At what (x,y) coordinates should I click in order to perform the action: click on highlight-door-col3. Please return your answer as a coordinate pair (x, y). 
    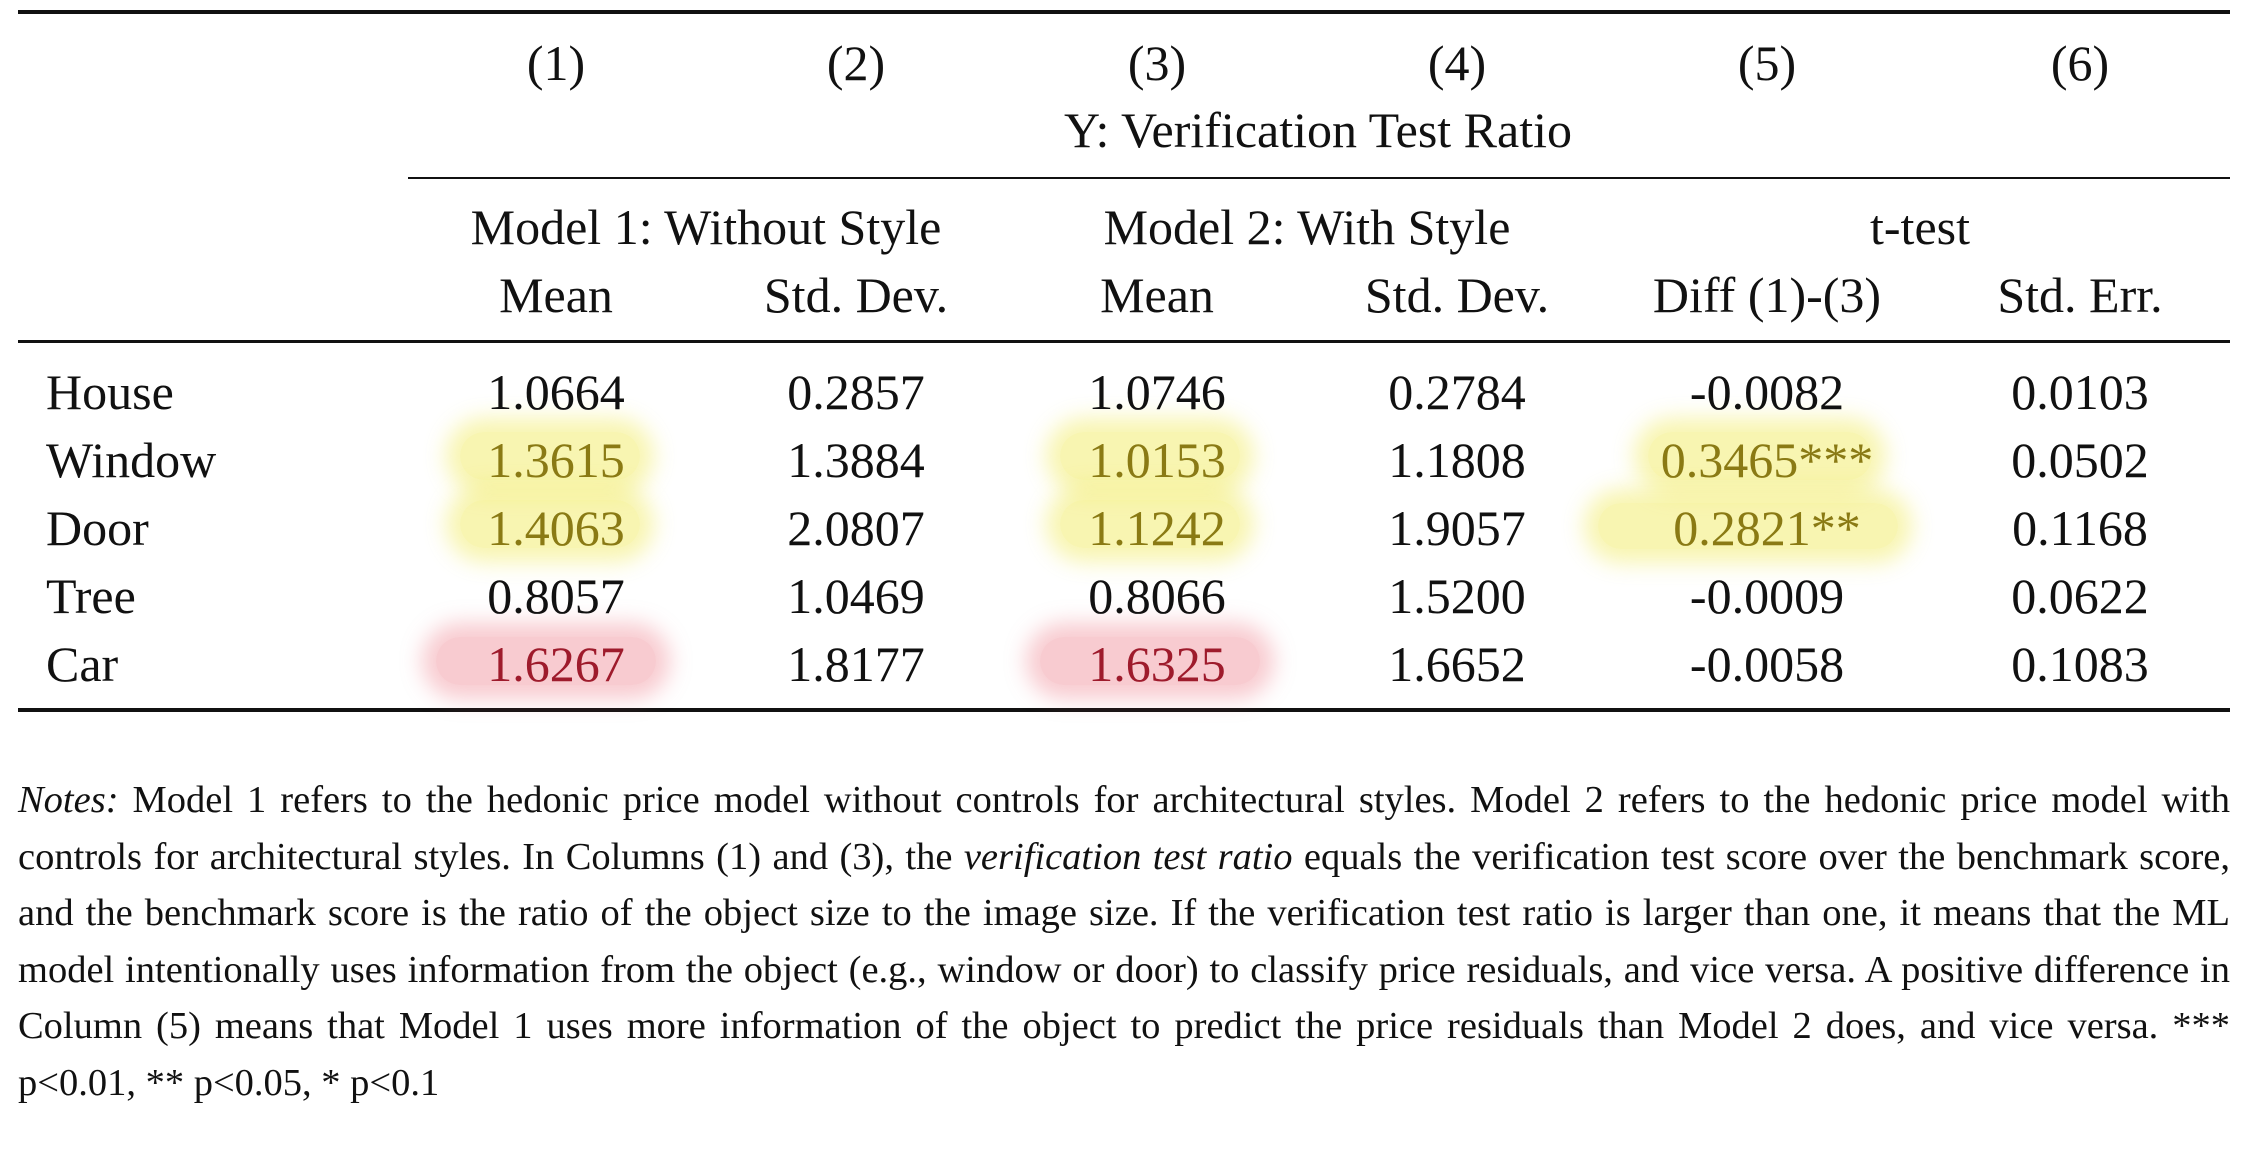
    Looking at the image, I should click on (1150, 524).